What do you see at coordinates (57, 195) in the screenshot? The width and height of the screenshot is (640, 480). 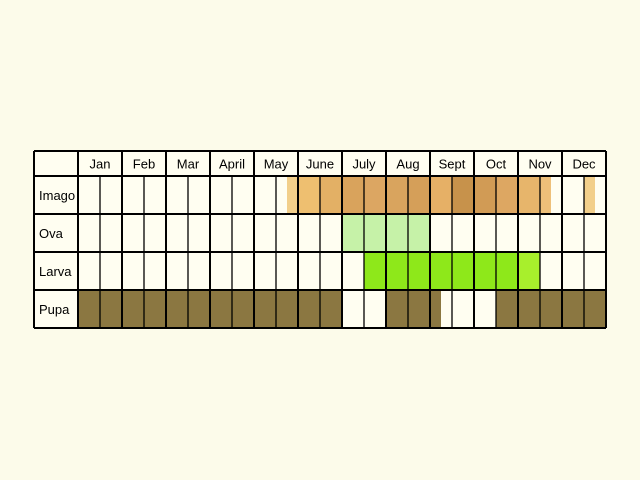 I see `stage-label: Imago` at bounding box center [57, 195].